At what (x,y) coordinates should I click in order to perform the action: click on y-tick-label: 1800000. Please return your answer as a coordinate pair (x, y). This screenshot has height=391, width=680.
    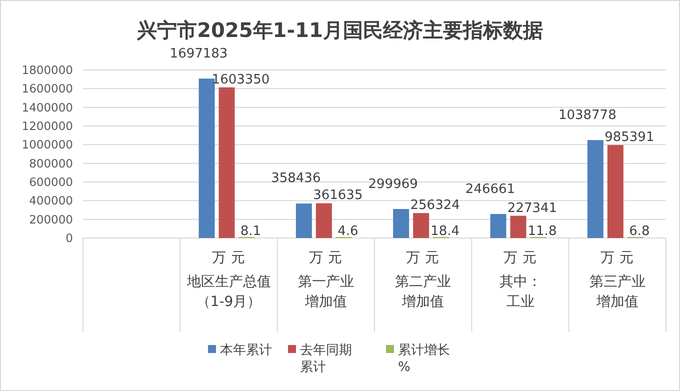
    Looking at the image, I should click on (47, 70).